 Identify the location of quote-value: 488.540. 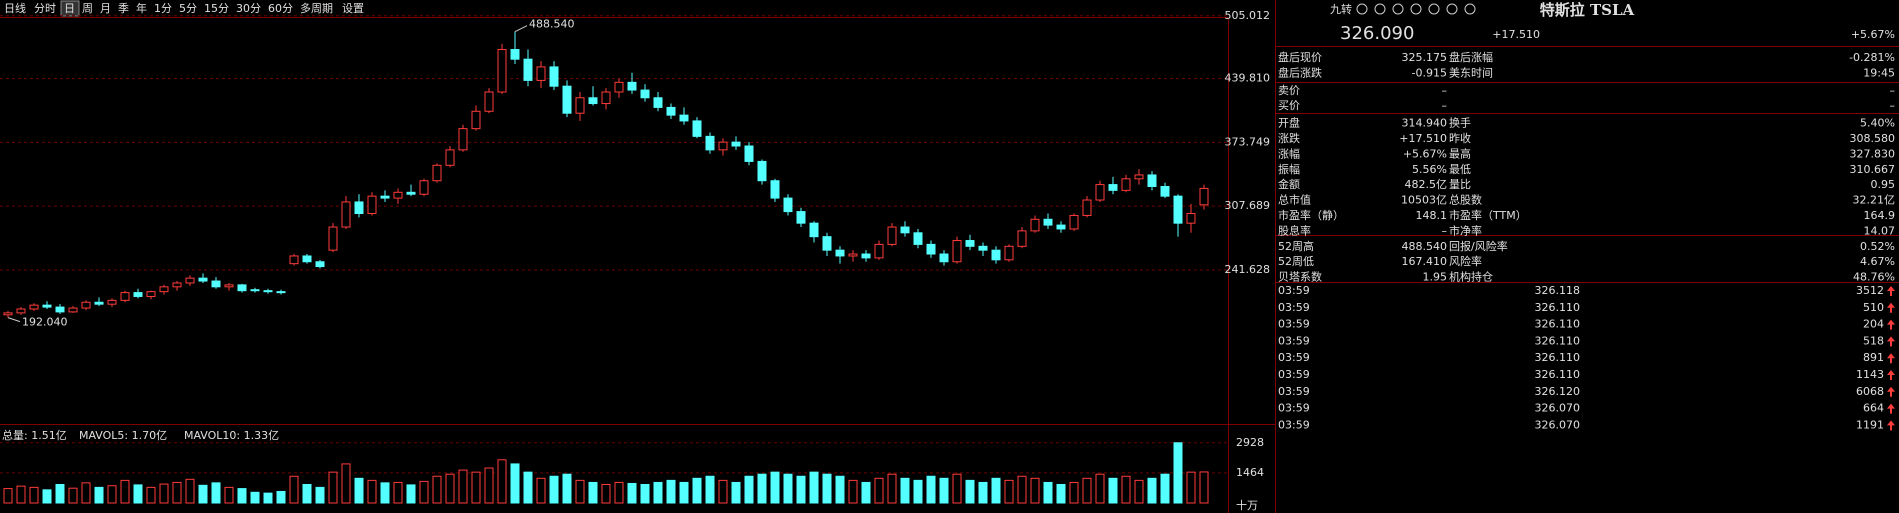
(1425, 246).